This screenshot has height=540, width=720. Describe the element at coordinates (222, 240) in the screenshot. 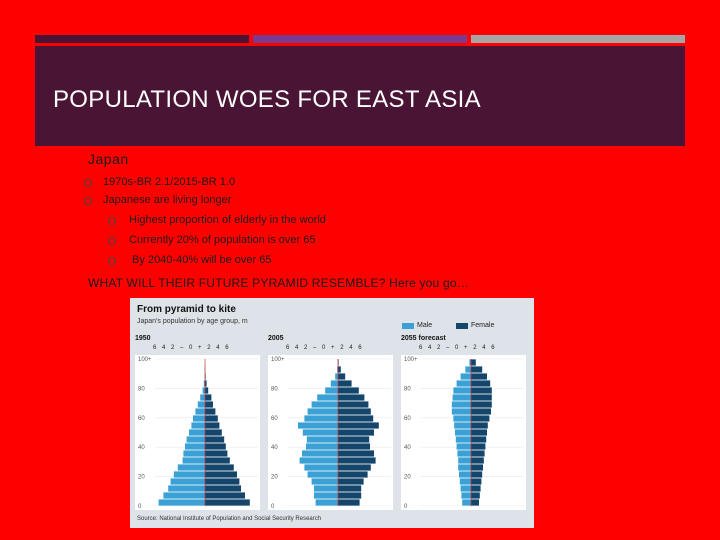

I see `sub-bullet-item: Currently 20% of population is over 65` at that location.